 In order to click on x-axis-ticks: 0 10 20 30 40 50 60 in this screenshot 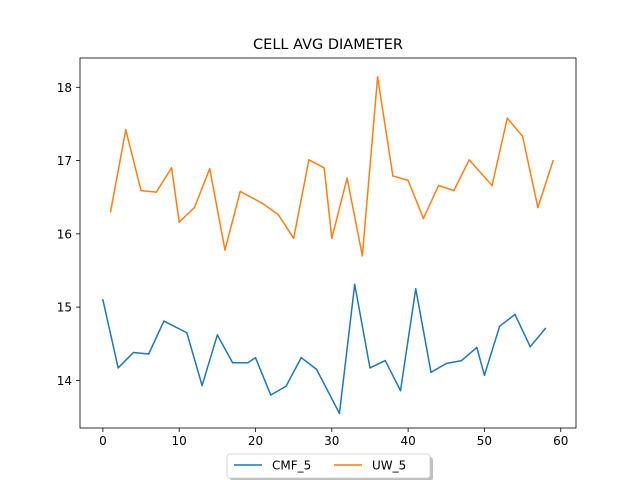, I will do `click(333, 438)`.